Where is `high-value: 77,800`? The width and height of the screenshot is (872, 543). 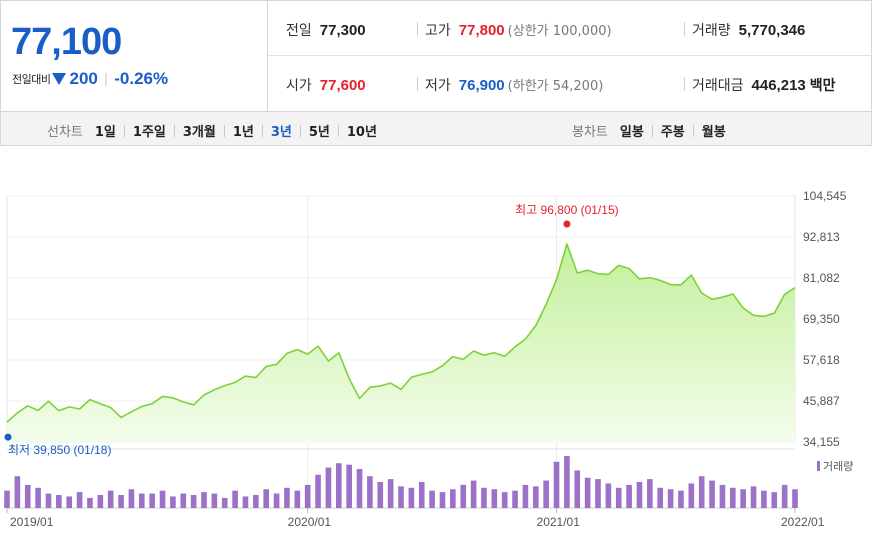 high-value: 77,800 is located at coordinates (481, 30).